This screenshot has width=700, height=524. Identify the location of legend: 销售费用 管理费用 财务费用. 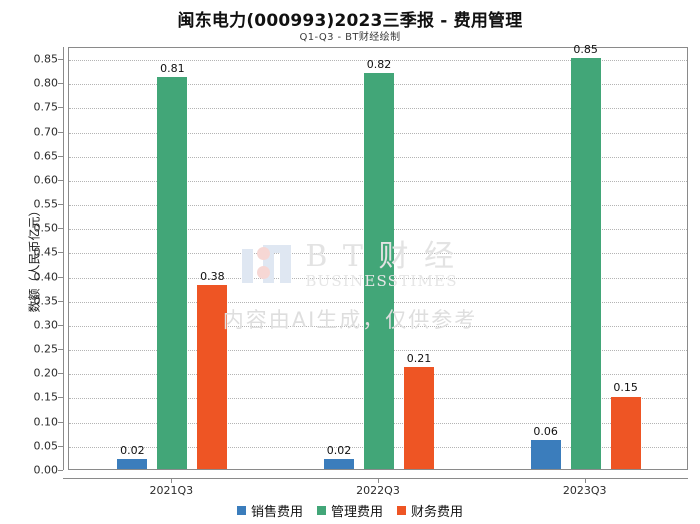
(350, 510).